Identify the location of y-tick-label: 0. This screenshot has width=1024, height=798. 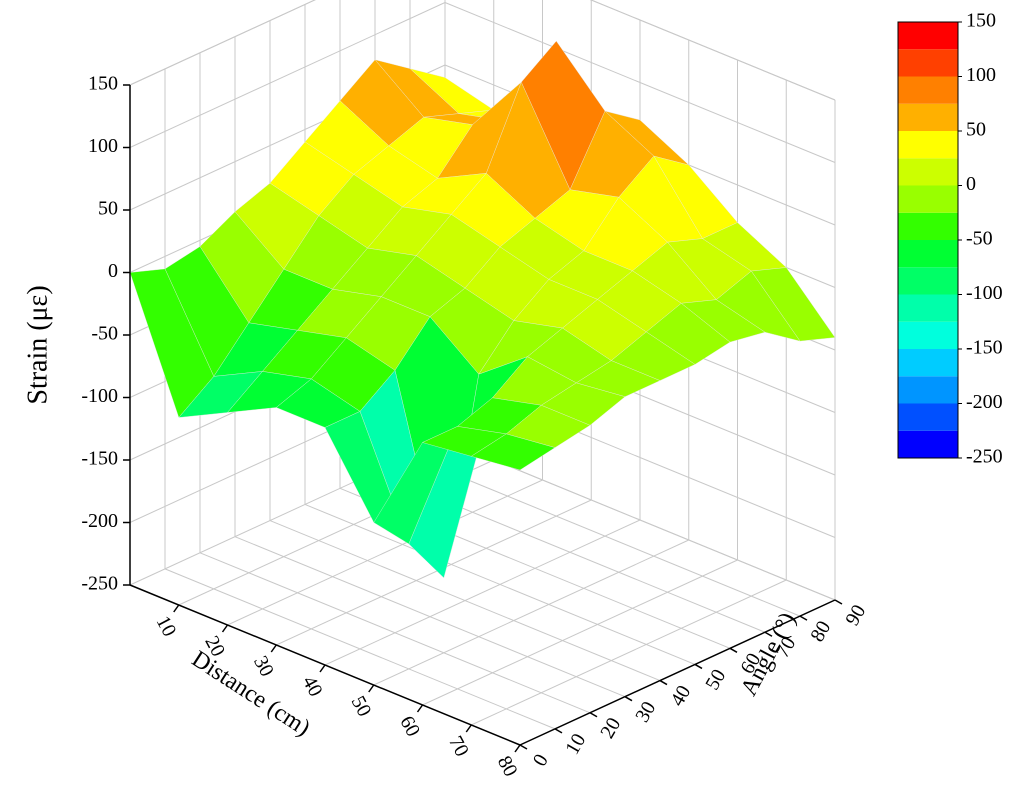
(541, 760).